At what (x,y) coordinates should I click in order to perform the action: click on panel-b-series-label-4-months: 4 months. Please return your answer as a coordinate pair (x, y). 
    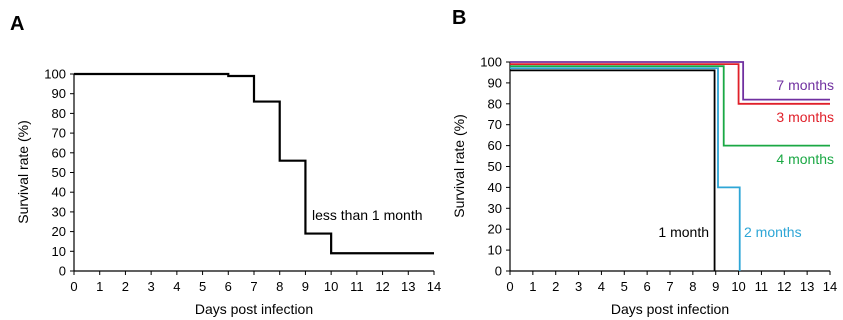
    Looking at the image, I should click on (805, 159).